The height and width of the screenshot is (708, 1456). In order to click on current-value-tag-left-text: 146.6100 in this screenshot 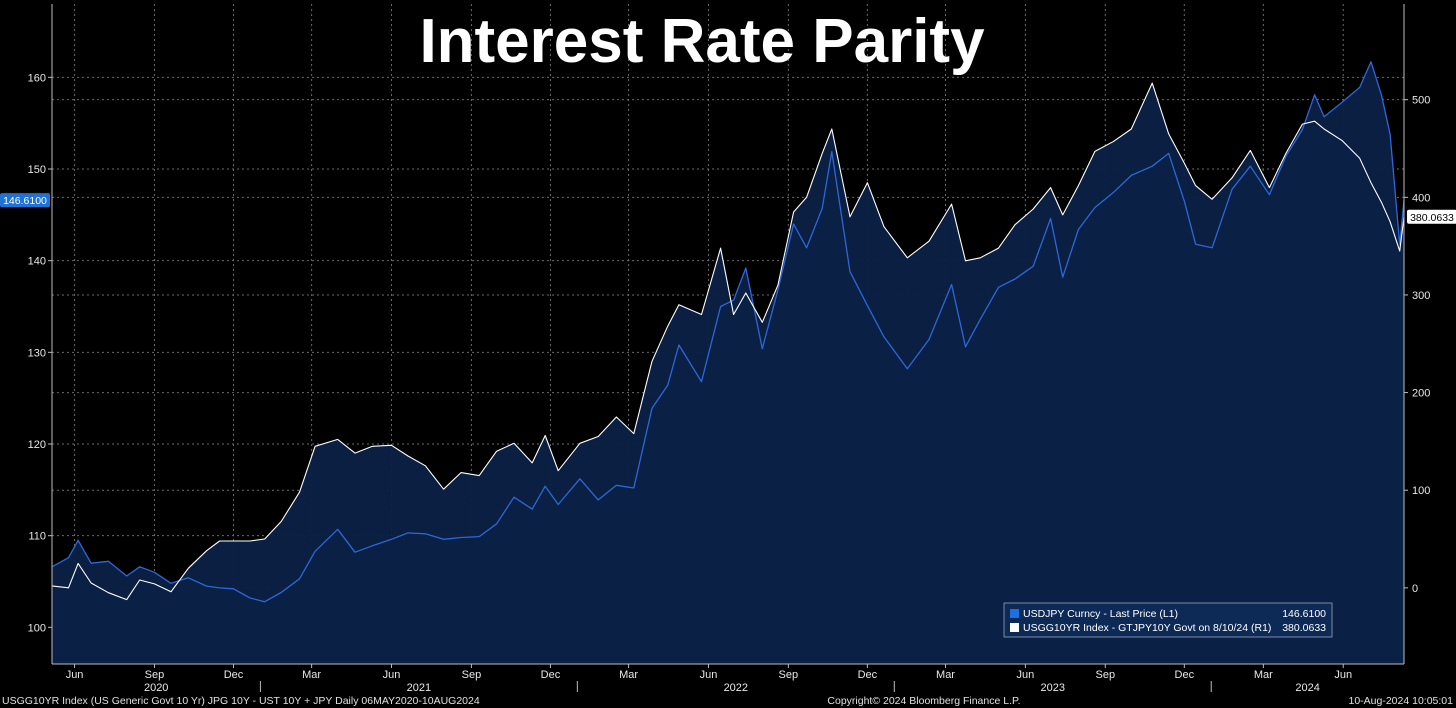, I will do `click(25, 201)`.